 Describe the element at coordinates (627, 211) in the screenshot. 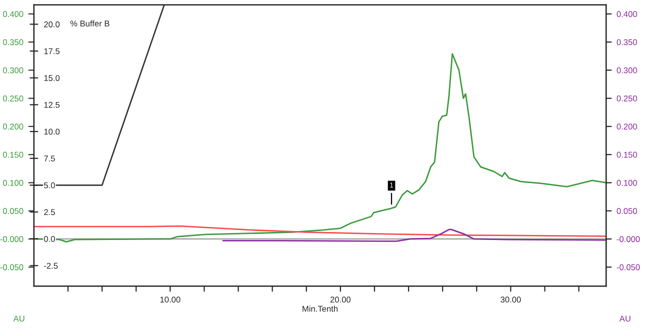

I see `y2-tick-label: 0.050` at that location.